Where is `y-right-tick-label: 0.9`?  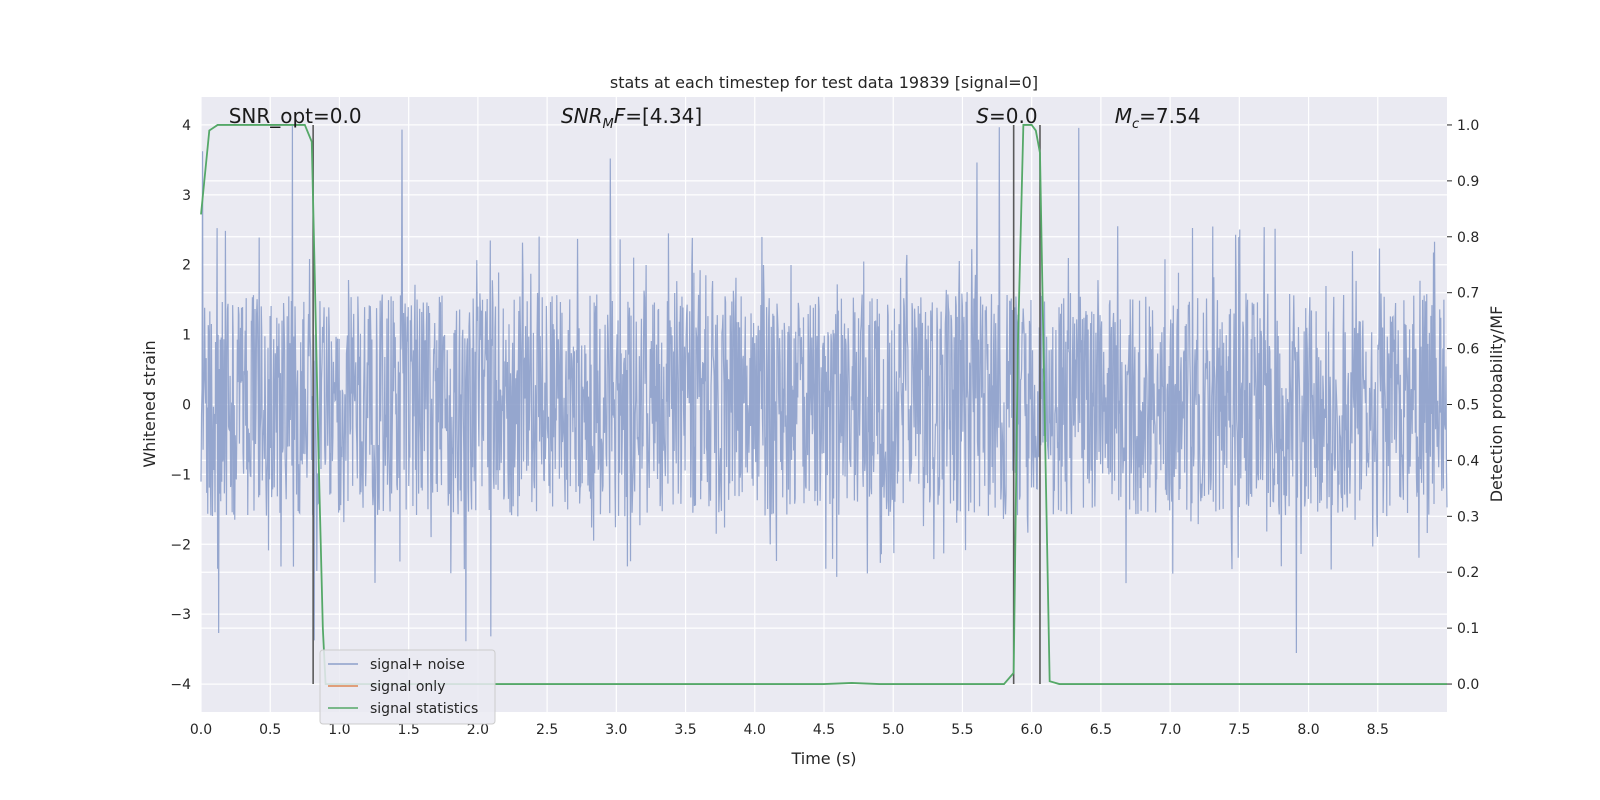 y-right-tick-label: 0.9 is located at coordinates (1468, 182).